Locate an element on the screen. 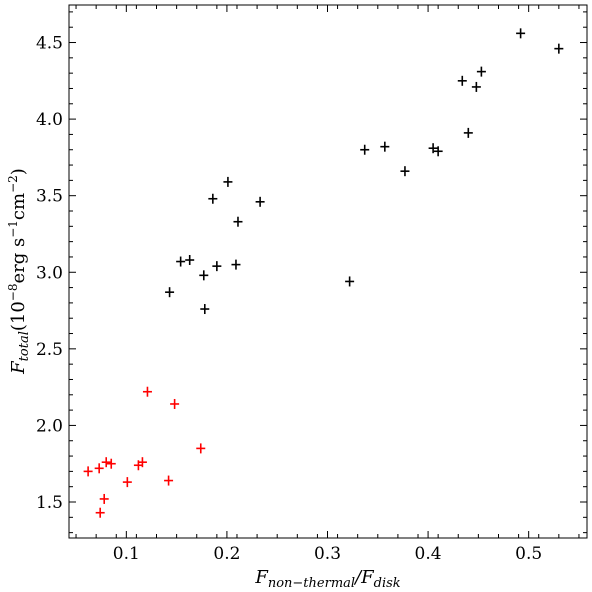 The width and height of the screenshot is (592, 592). y-tick-label: 2.5 is located at coordinates (49, 350).